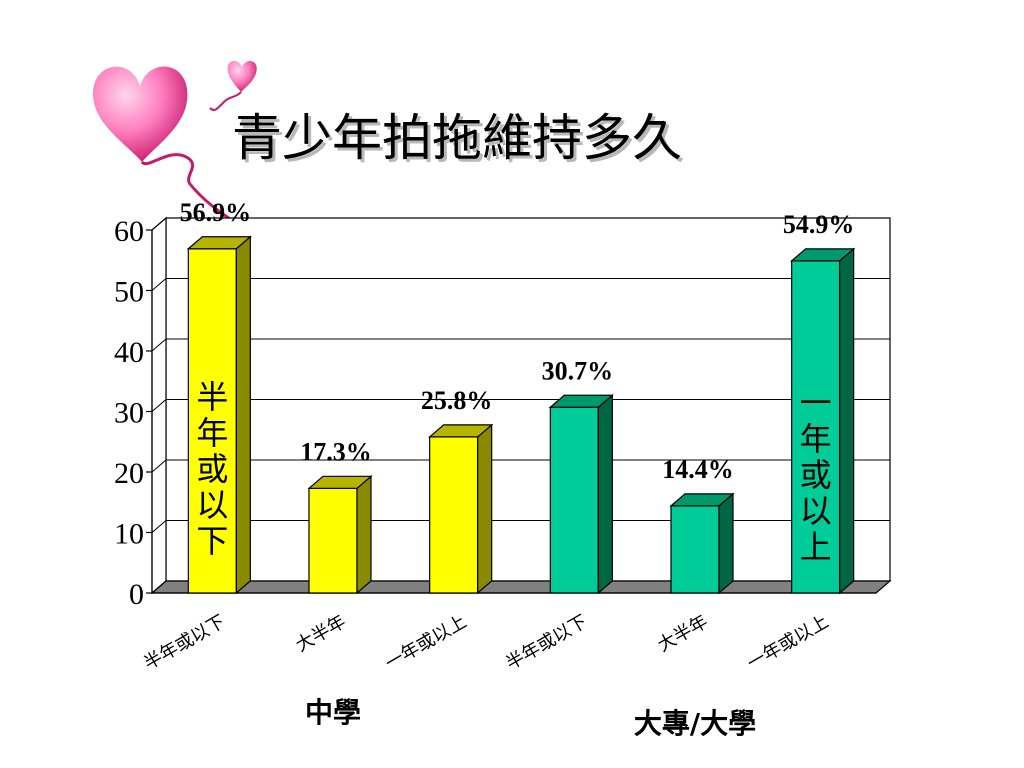  I want to click on y-tick-label: 10, so click(129, 534).